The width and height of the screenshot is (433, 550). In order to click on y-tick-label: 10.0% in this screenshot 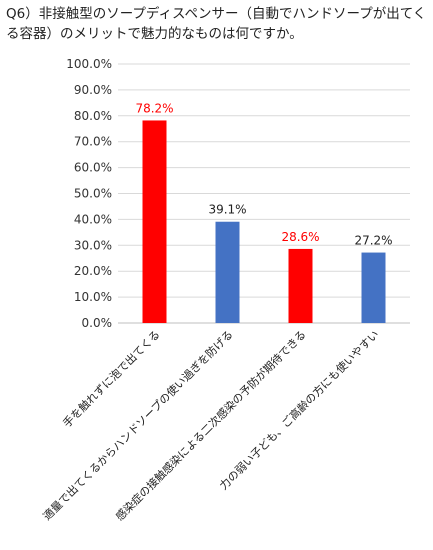, I will do `click(93, 297)`.